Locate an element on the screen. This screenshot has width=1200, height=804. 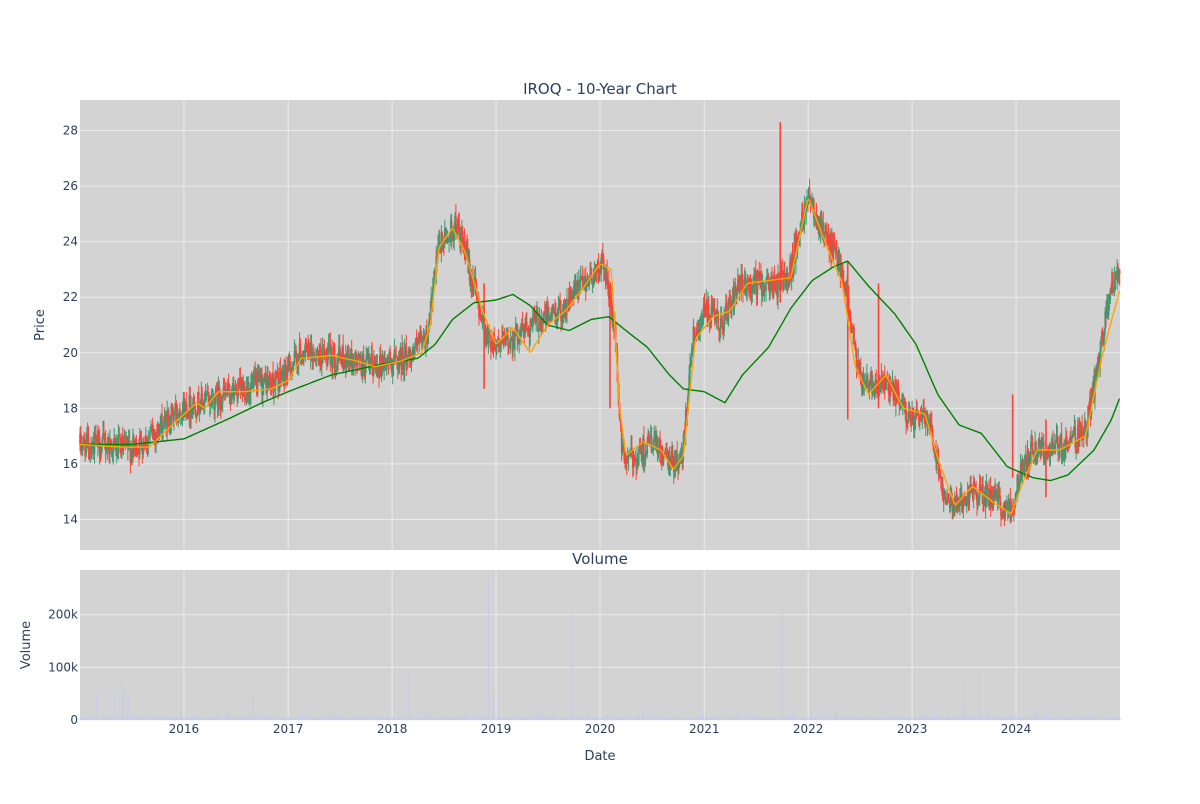
candle is located at coordinates (718, 320).